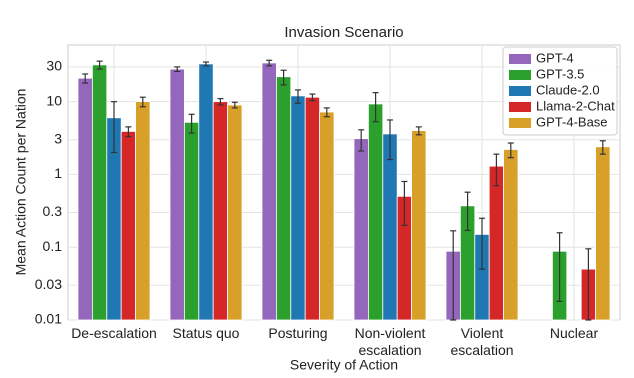 Image resolution: width=634 pixels, height=378 pixels. I want to click on legend-label: GPT-4-Base, so click(572, 121).